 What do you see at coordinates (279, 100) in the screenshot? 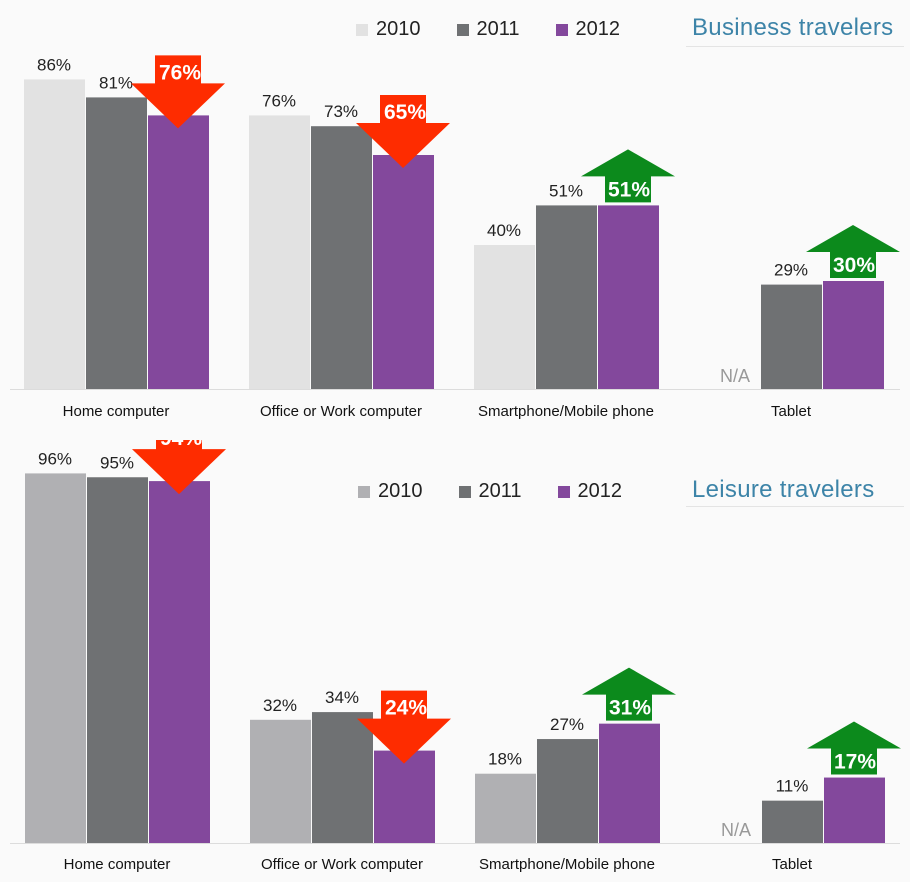
I see `value-label-office-or-work-computer-2010: 76%` at bounding box center [279, 100].